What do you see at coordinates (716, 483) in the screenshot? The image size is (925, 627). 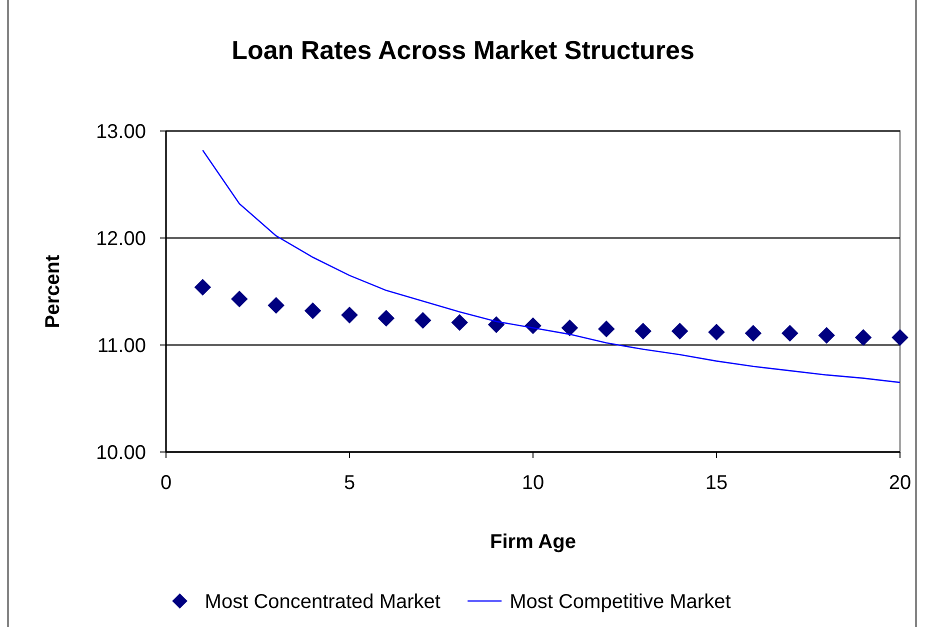 I see `x-tick-label: 15` at bounding box center [716, 483].